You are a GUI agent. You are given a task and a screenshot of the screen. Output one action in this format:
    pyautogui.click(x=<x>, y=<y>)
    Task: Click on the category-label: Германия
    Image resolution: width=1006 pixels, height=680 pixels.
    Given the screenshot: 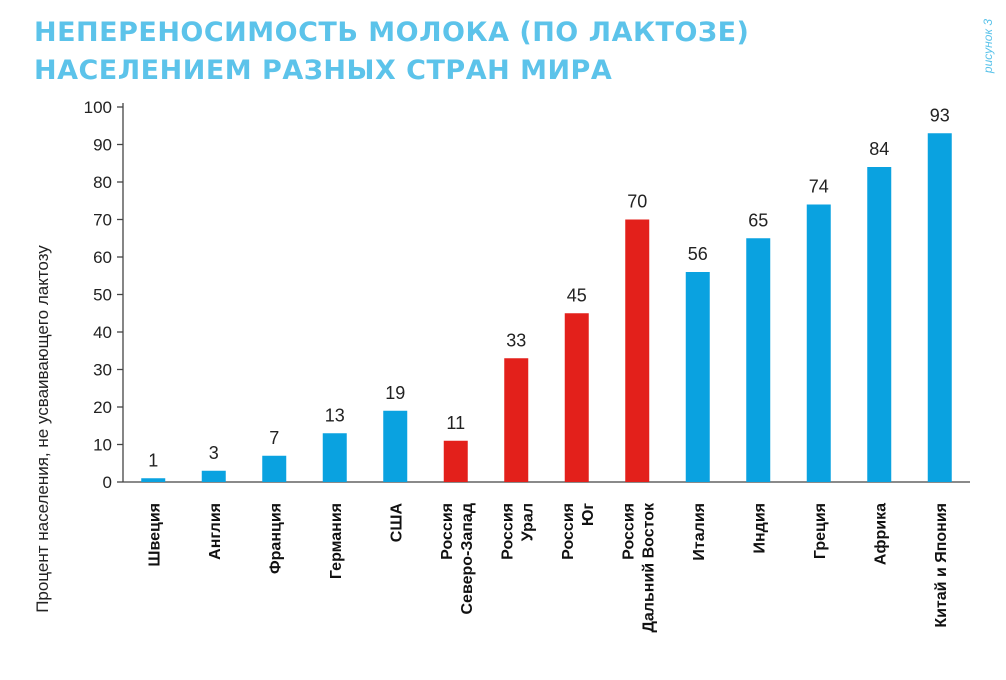 What is the action you would take?
    pyautogui.click(x=336, y=541)
    